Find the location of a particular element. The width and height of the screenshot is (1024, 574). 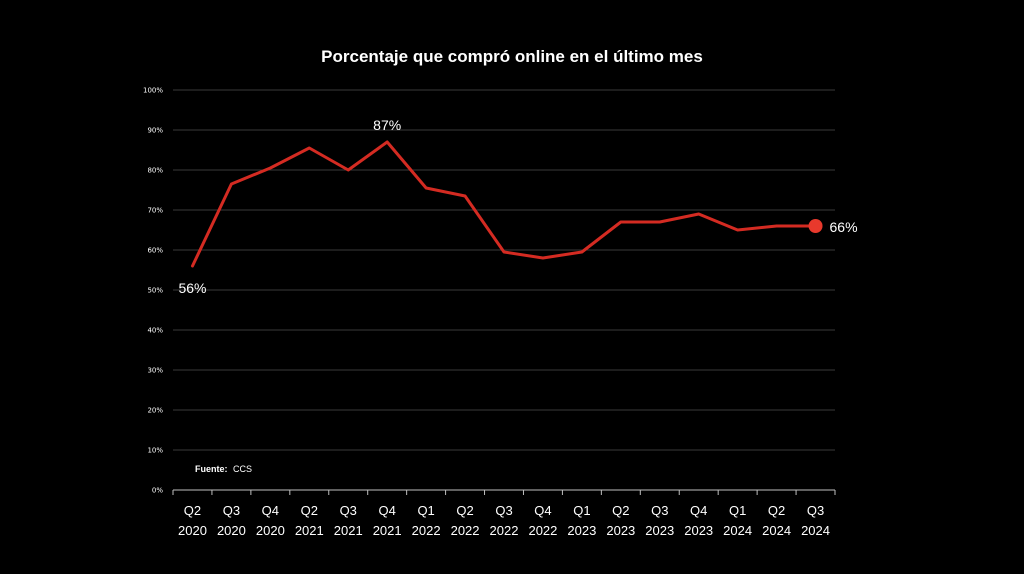

y-tick-label: 80% is located at coordinates (155, 171).